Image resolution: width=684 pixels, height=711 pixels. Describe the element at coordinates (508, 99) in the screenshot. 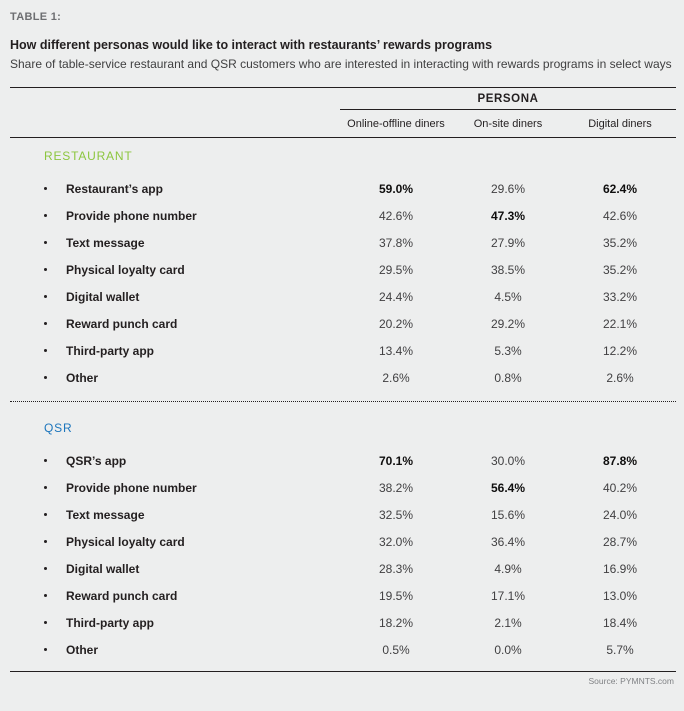

I see `persona-header: PERSONA` at that location.